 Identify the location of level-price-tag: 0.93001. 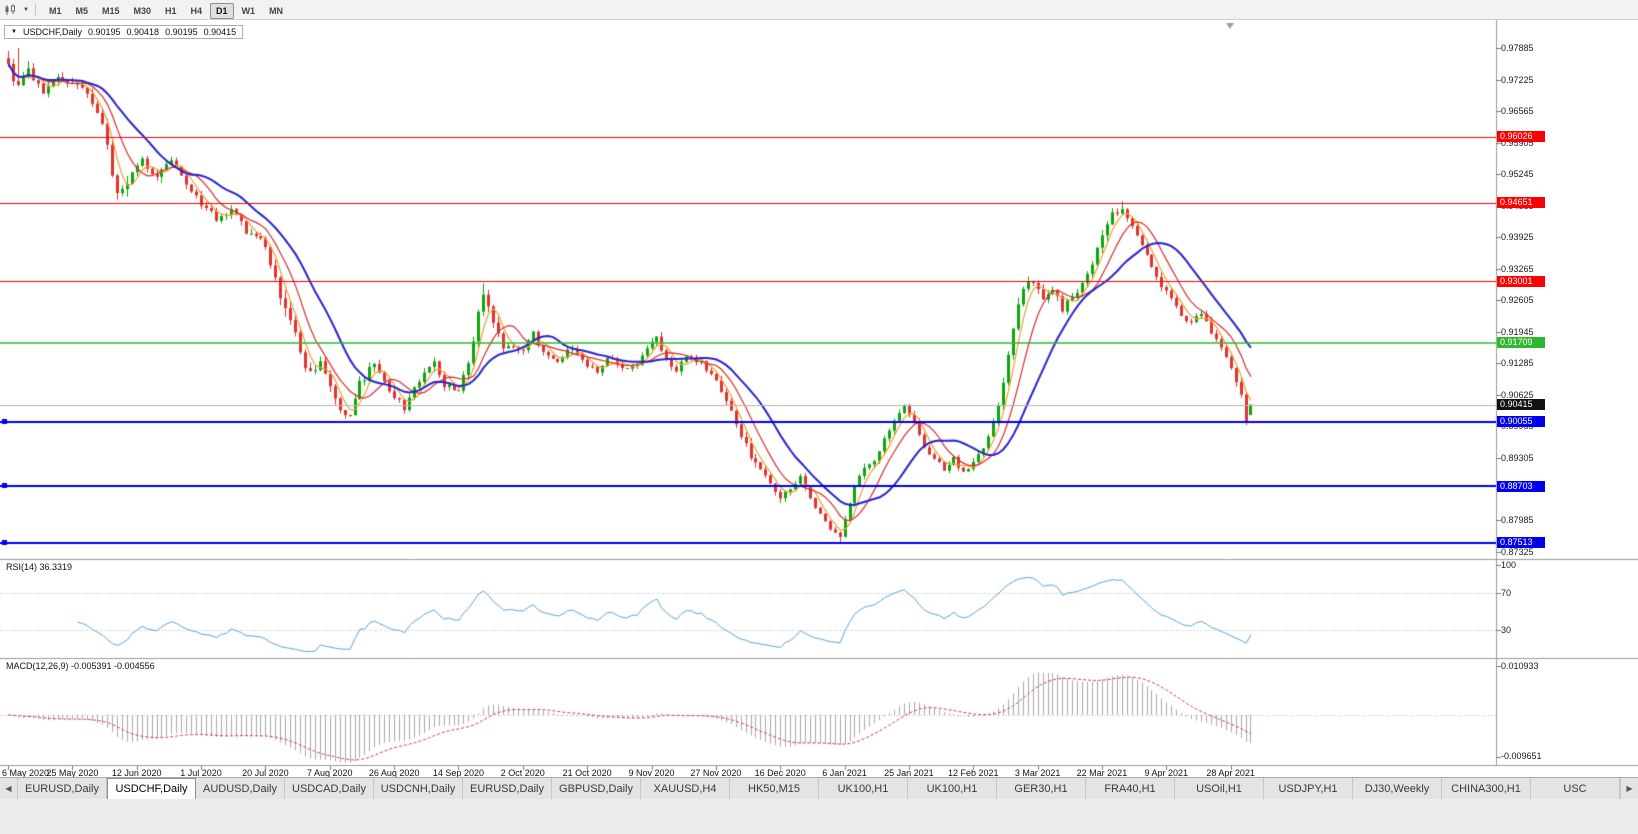
(1521, 281).